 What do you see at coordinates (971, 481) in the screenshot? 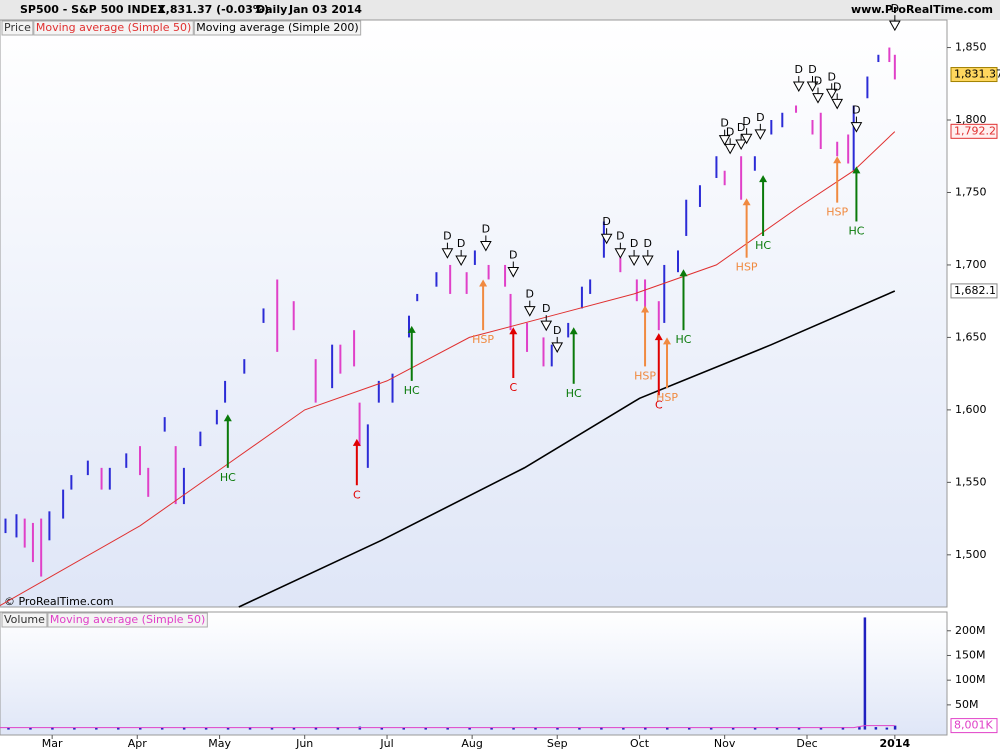
I see `y-tick-label: 1,550` at bounding box center [971, 481].